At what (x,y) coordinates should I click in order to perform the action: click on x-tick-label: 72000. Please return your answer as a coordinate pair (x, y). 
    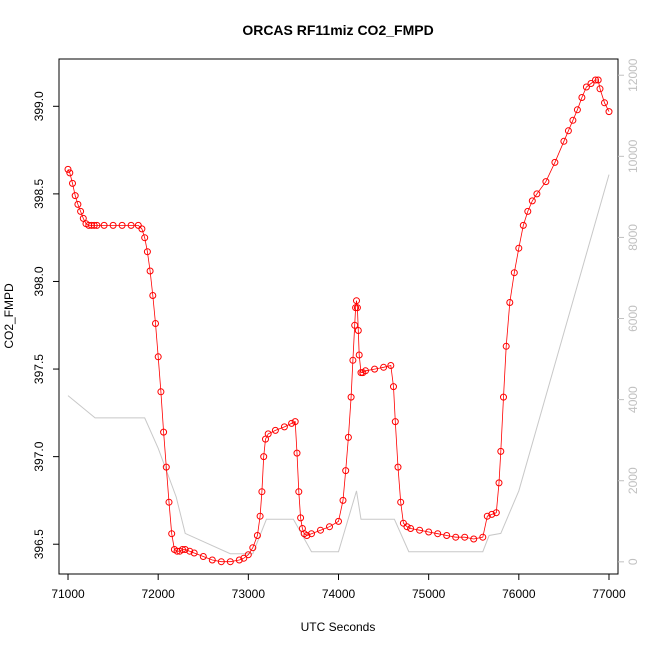
    Looking at the image, I should click on (158, 594).